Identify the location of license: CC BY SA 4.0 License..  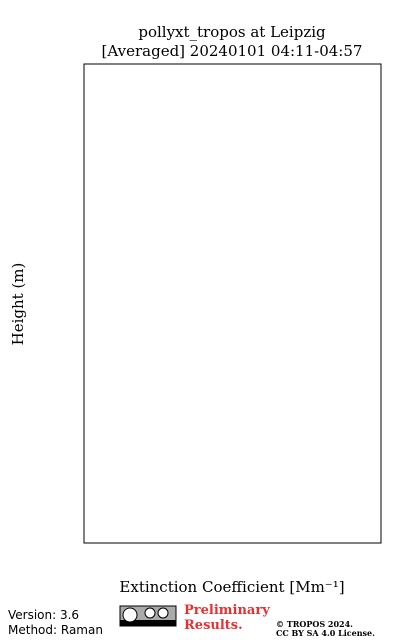
(325, 633).